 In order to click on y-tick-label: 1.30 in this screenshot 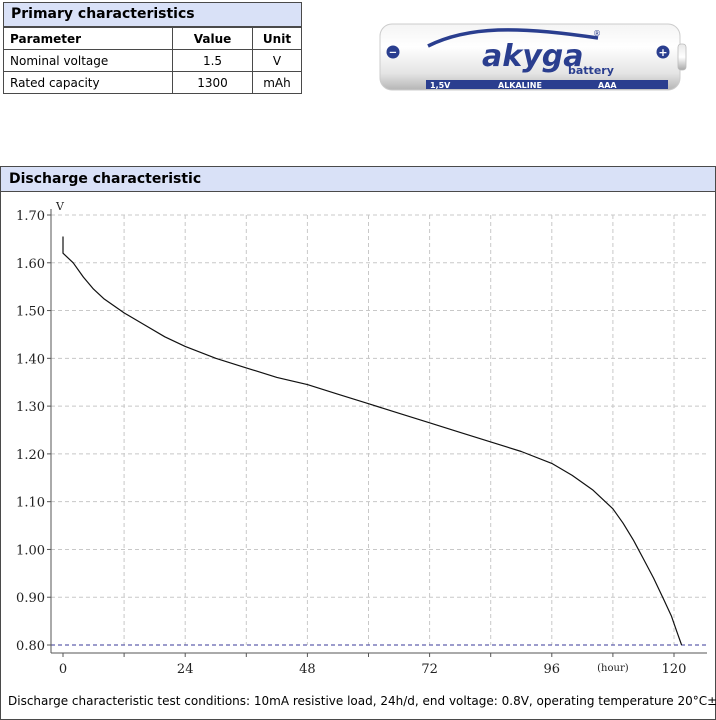, I will do `click(30, 407)`.